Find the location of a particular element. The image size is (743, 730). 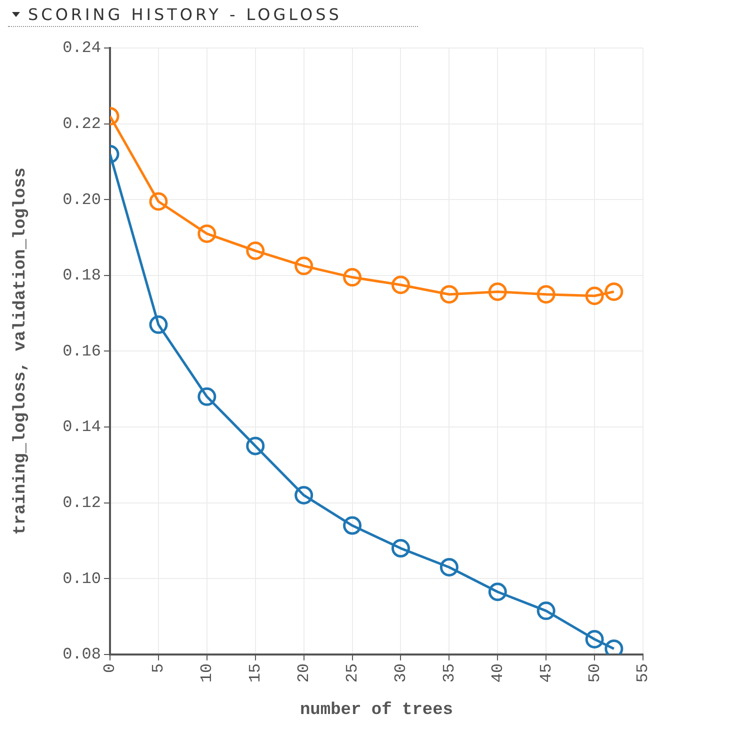

x-tick-label: 50 is located at coordinates (595, 673).